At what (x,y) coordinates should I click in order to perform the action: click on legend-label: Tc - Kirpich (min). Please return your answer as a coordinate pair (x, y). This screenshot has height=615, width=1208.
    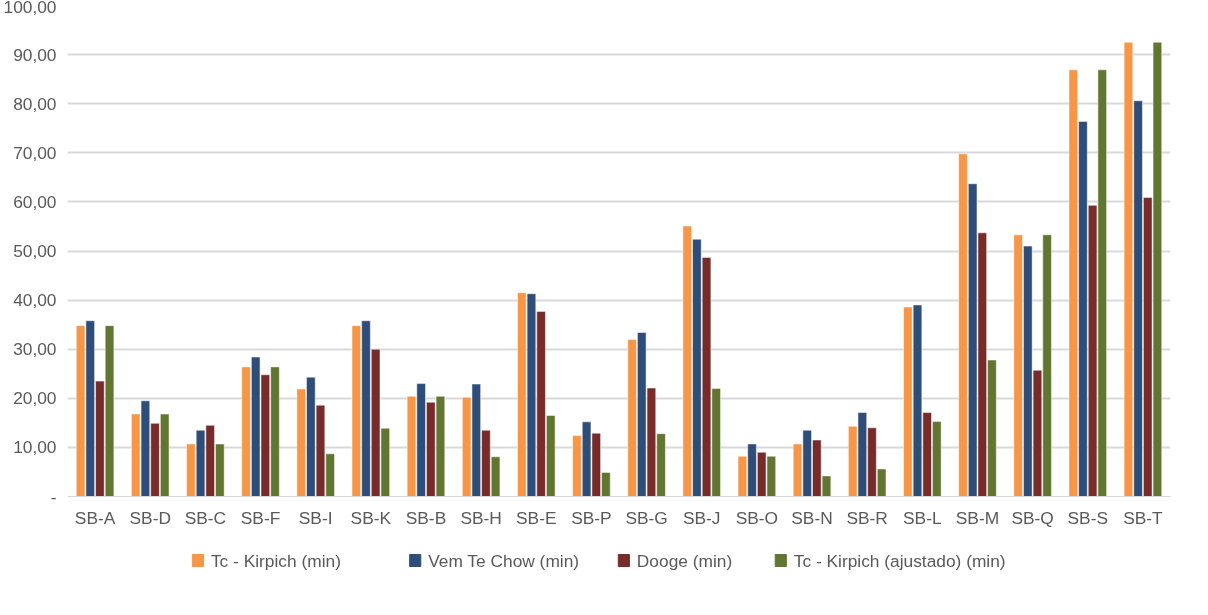
    Looking at the image, I should click on (275, 560).